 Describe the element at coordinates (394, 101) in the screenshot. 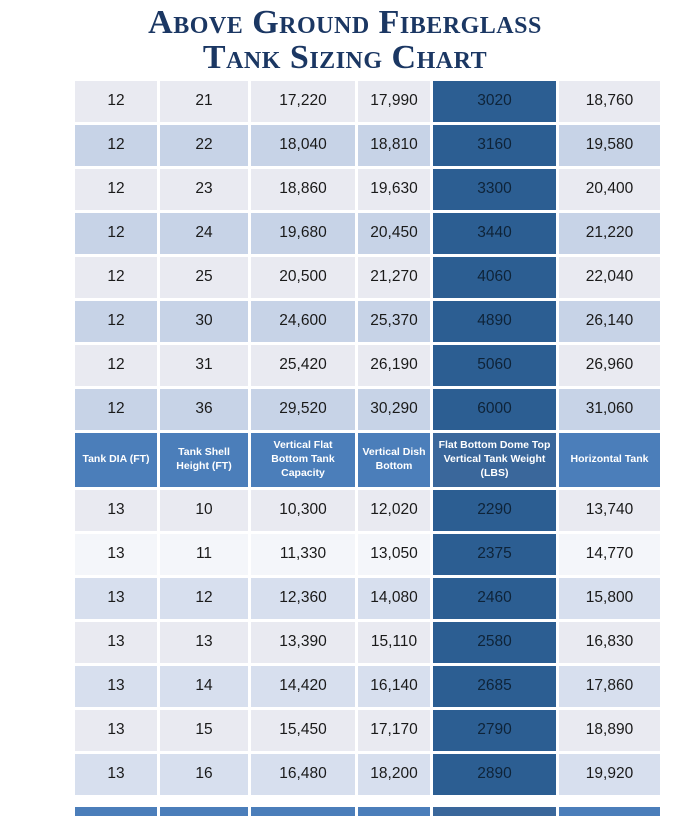

I see `data-cell: 17,990` at that location.